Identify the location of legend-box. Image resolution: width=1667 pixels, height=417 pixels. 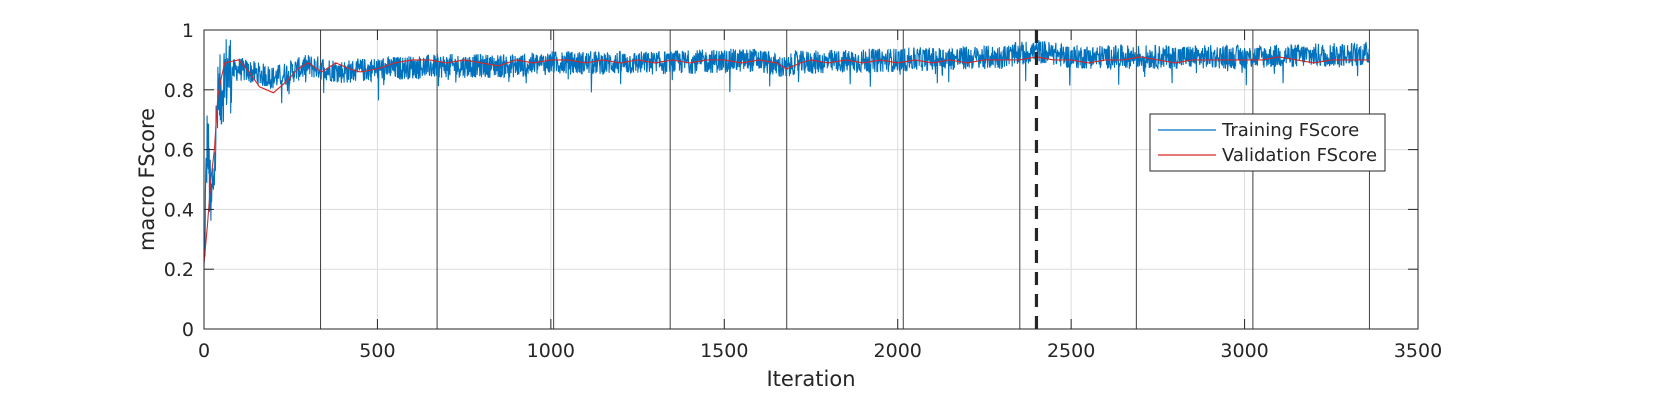
(1267, 142).